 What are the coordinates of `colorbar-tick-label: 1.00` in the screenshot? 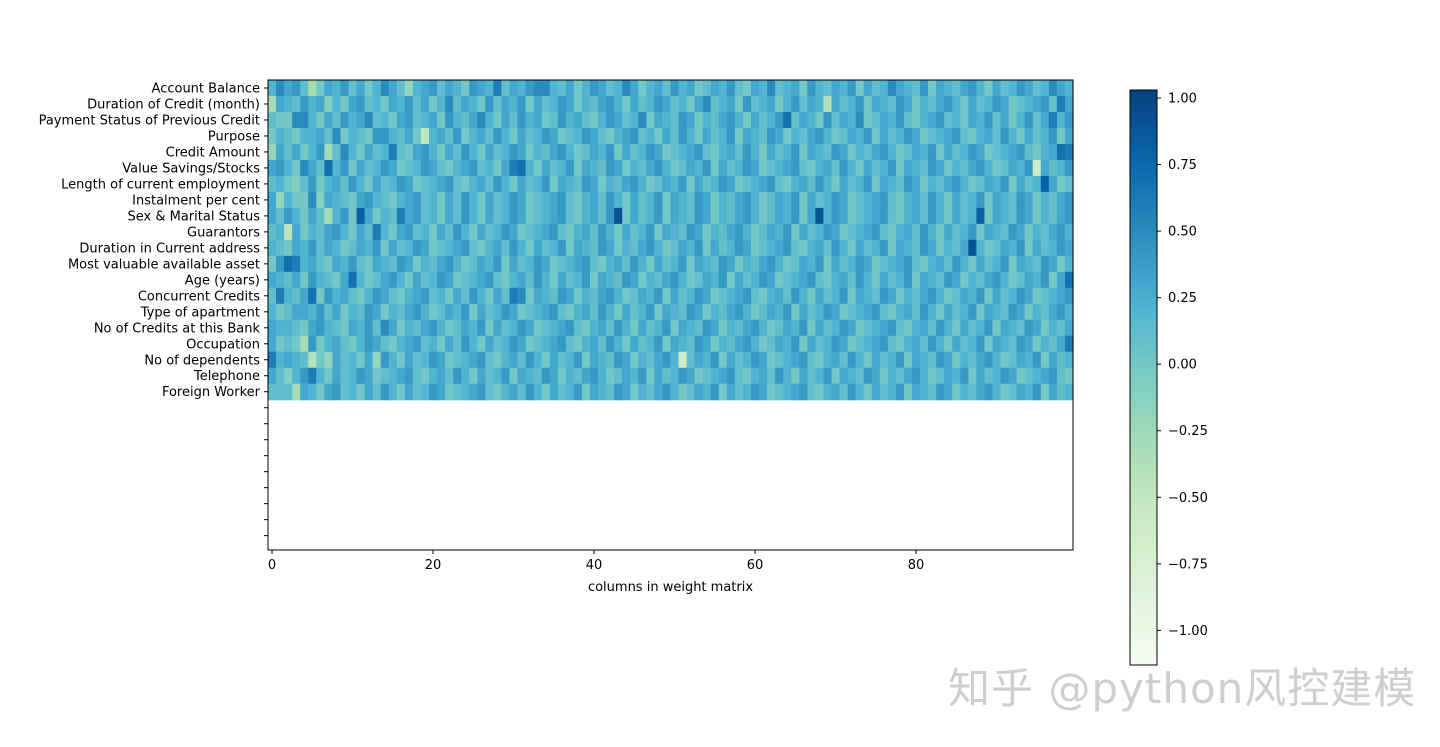 It's located at (1182, 98).